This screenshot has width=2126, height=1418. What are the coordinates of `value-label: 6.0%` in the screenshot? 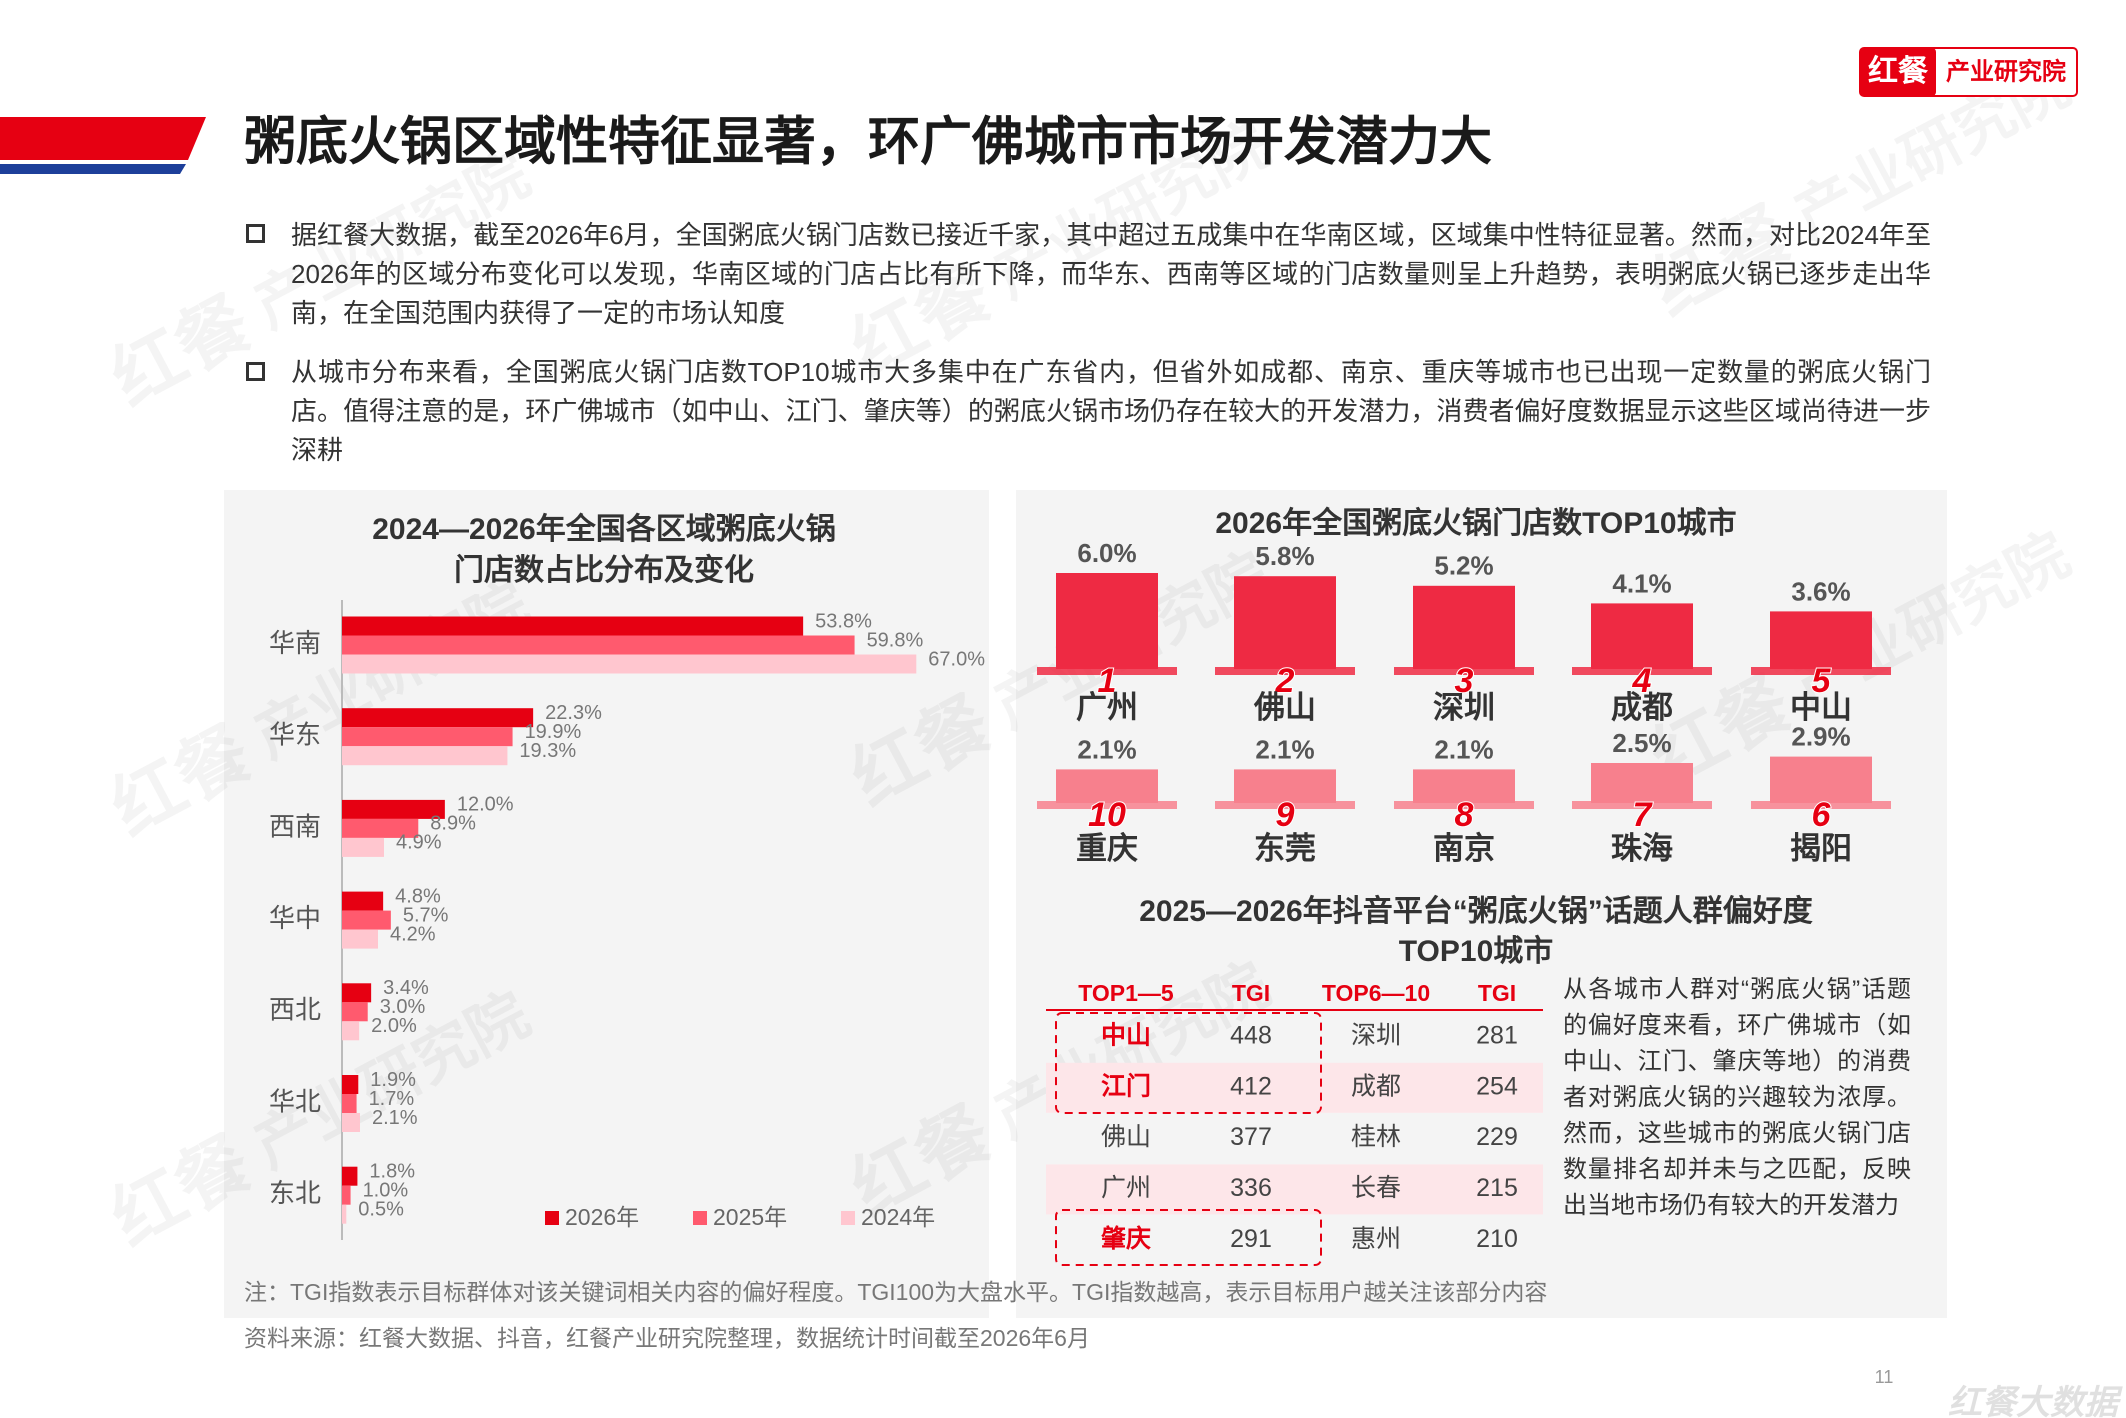 It's located at (1106, 553).